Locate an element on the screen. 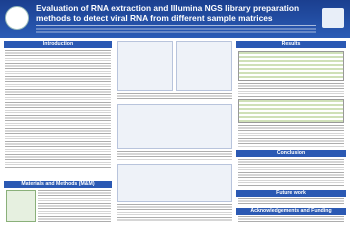 The width and height of the screenshot is (350, 240). section-header: Materials and Methods (M&M) is located at coordinates (58, 184).